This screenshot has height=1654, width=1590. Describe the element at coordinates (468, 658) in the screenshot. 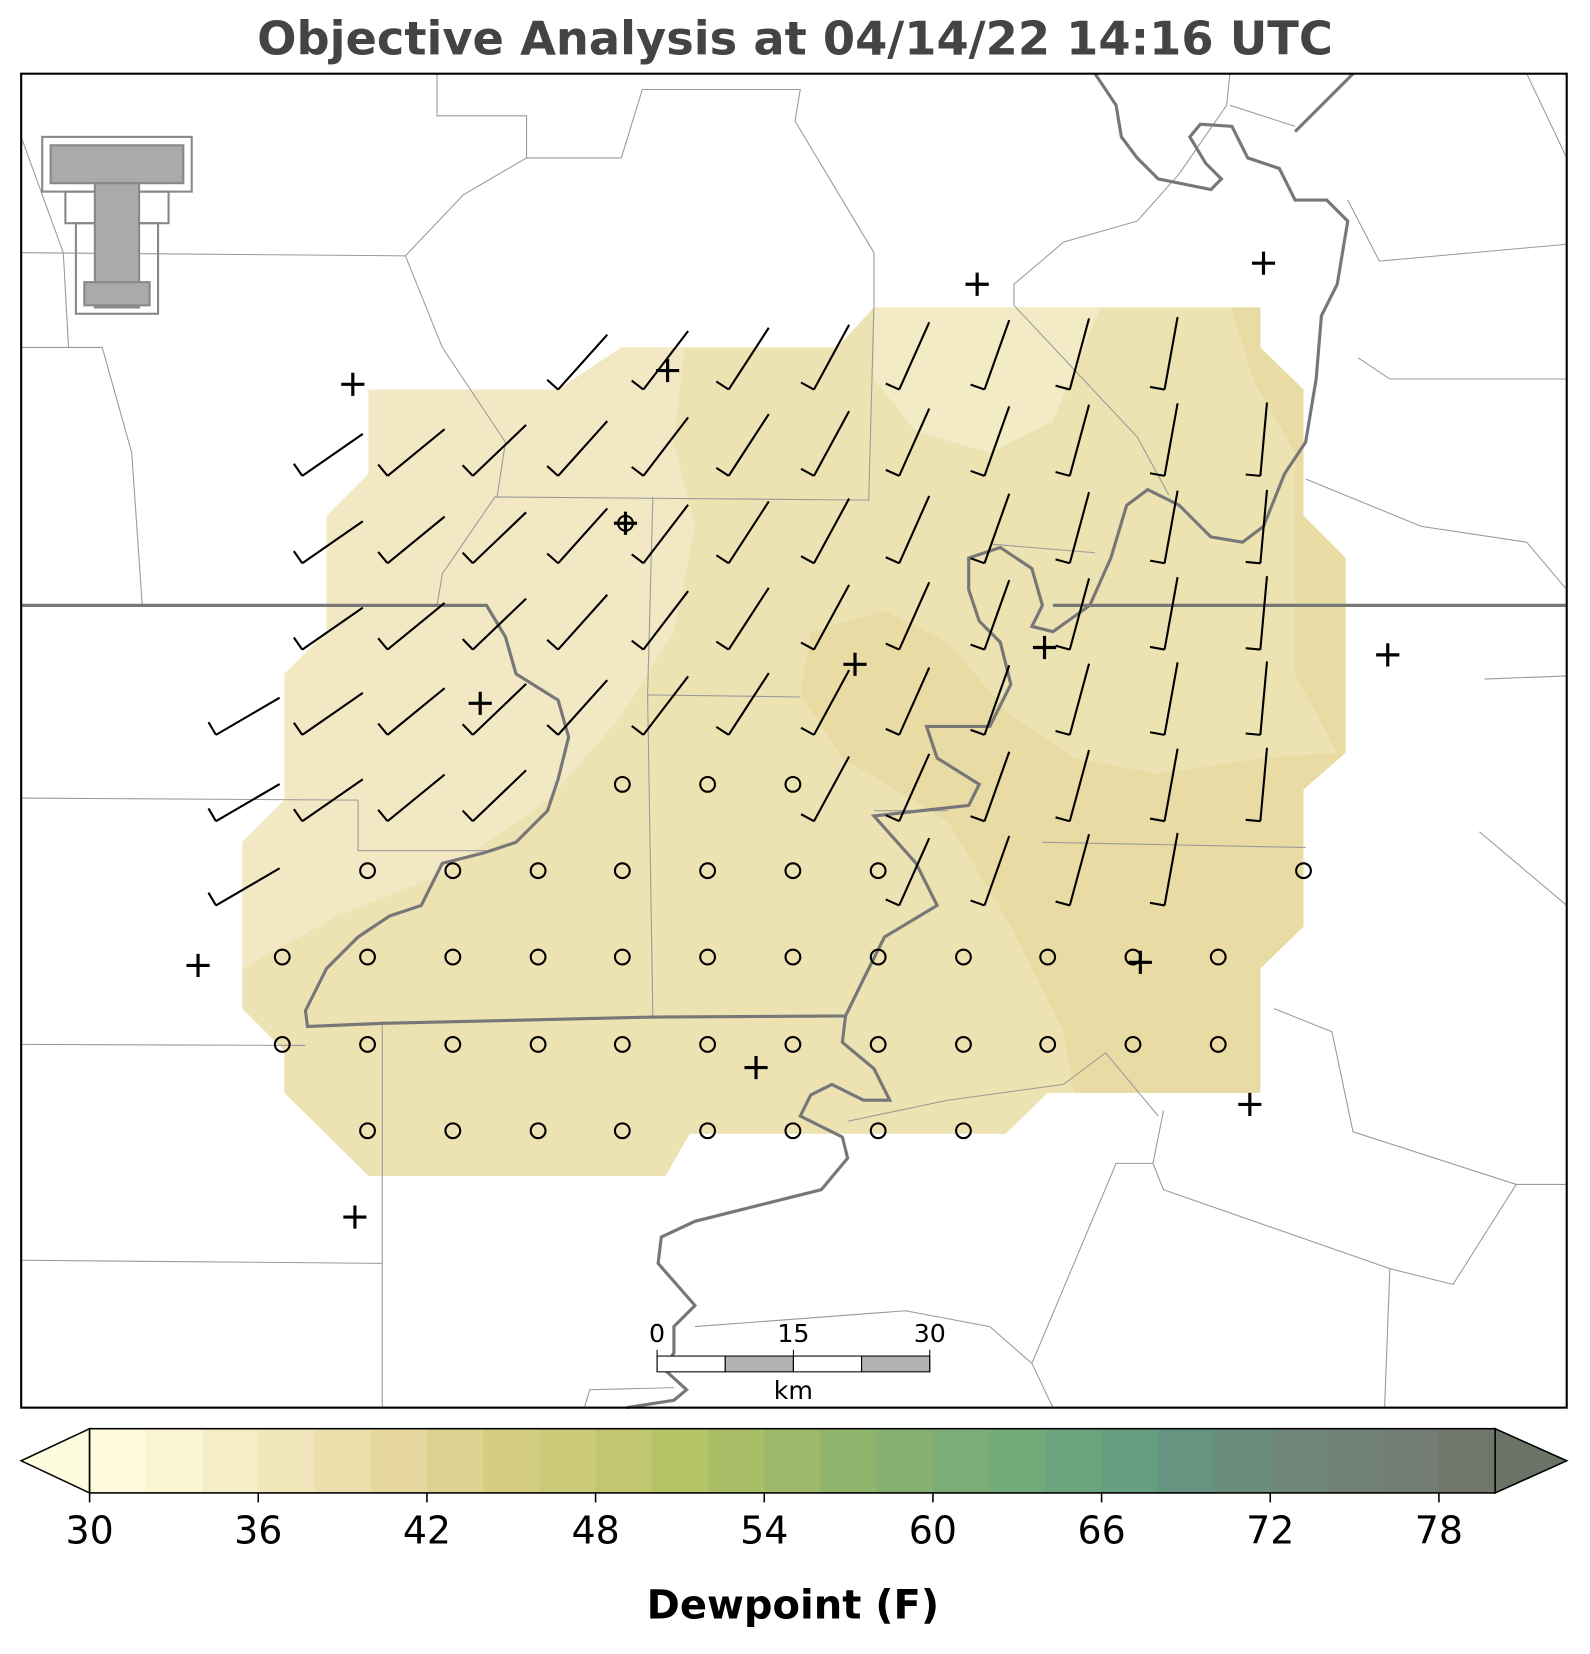

I see `shaded-area-light` at that location.